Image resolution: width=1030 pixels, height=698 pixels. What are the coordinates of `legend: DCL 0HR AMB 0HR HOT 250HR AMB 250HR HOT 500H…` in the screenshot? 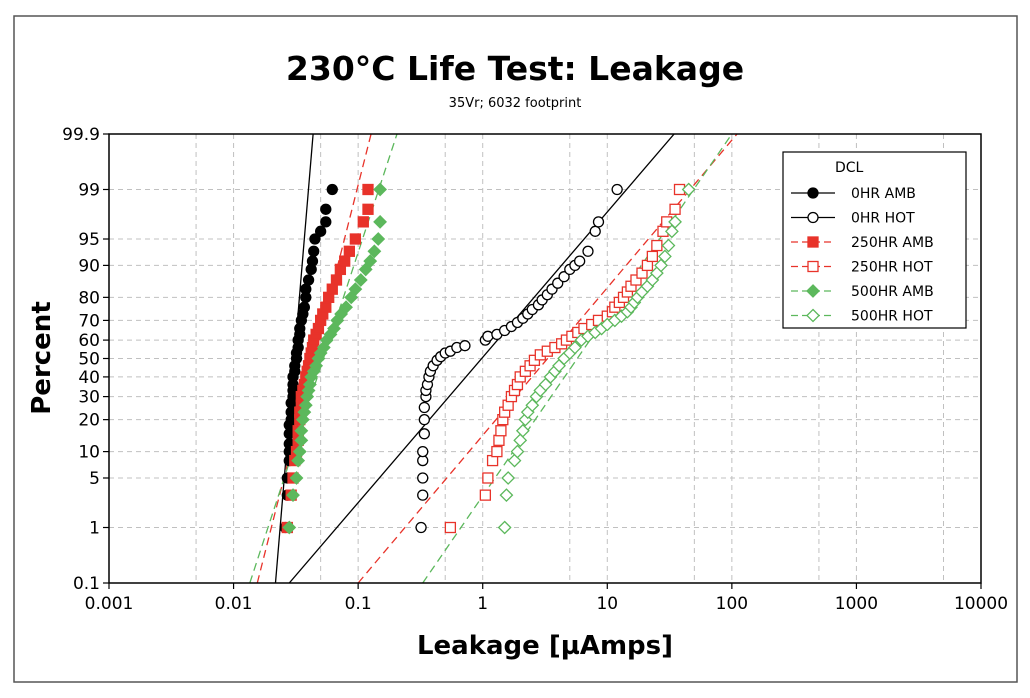 It's located at (874, 240).